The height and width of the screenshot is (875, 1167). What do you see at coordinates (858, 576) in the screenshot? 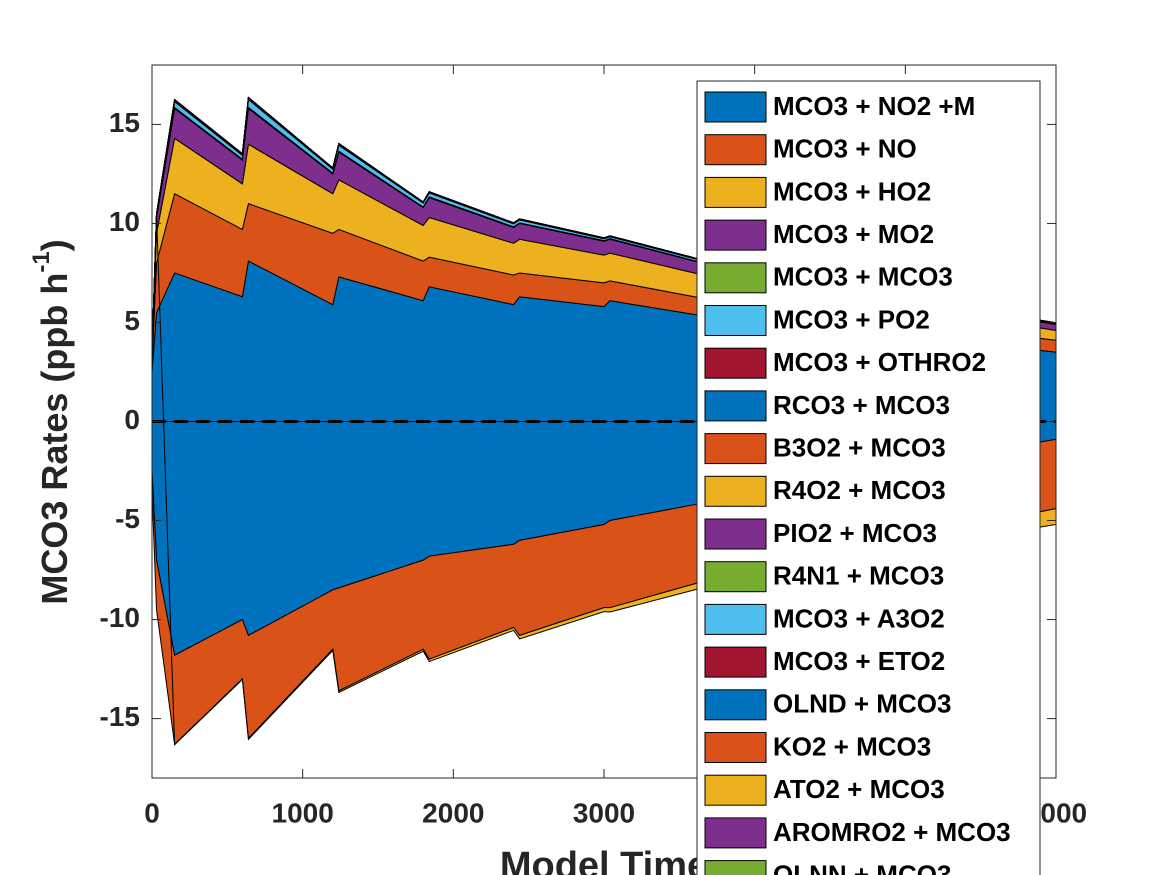
I see `legend-label: R4N1 + MCO3` at bounding box center [858, 576].